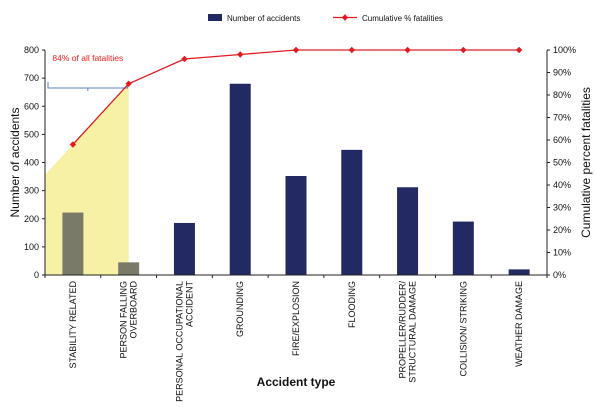  I want to click on category-label-line: PERSONAL OCCUPATIONAL, so click(179, 341).